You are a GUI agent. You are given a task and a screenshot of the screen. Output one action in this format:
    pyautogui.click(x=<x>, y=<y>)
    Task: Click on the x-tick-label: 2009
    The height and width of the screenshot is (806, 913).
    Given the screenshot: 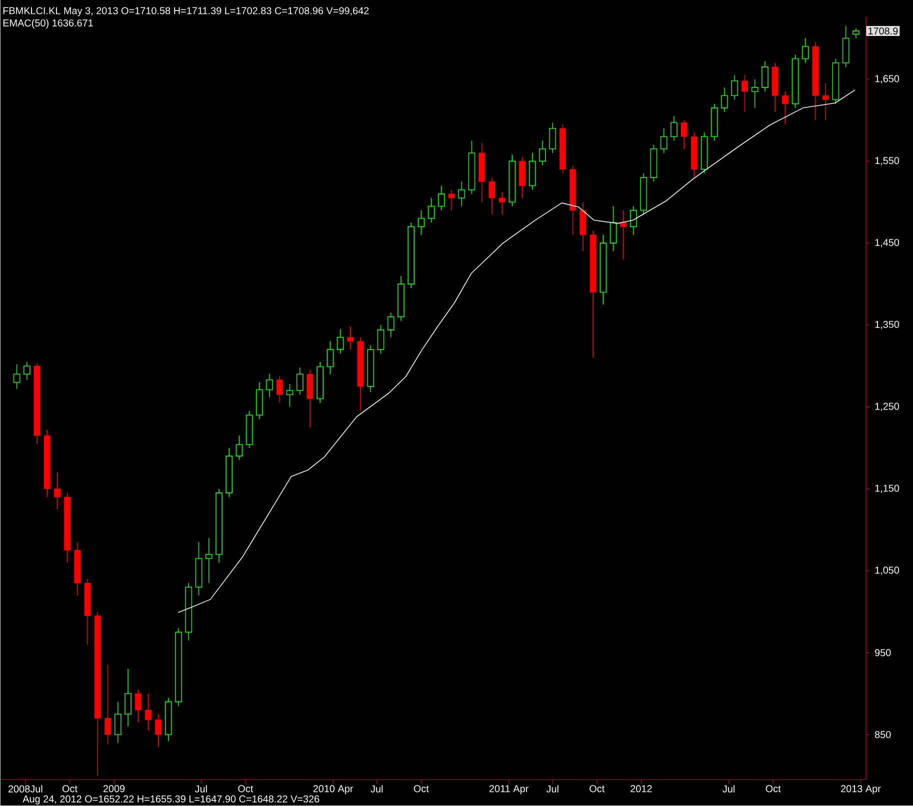 What is the action you would take?
    pyautogui.click(x=114, y=788)
    